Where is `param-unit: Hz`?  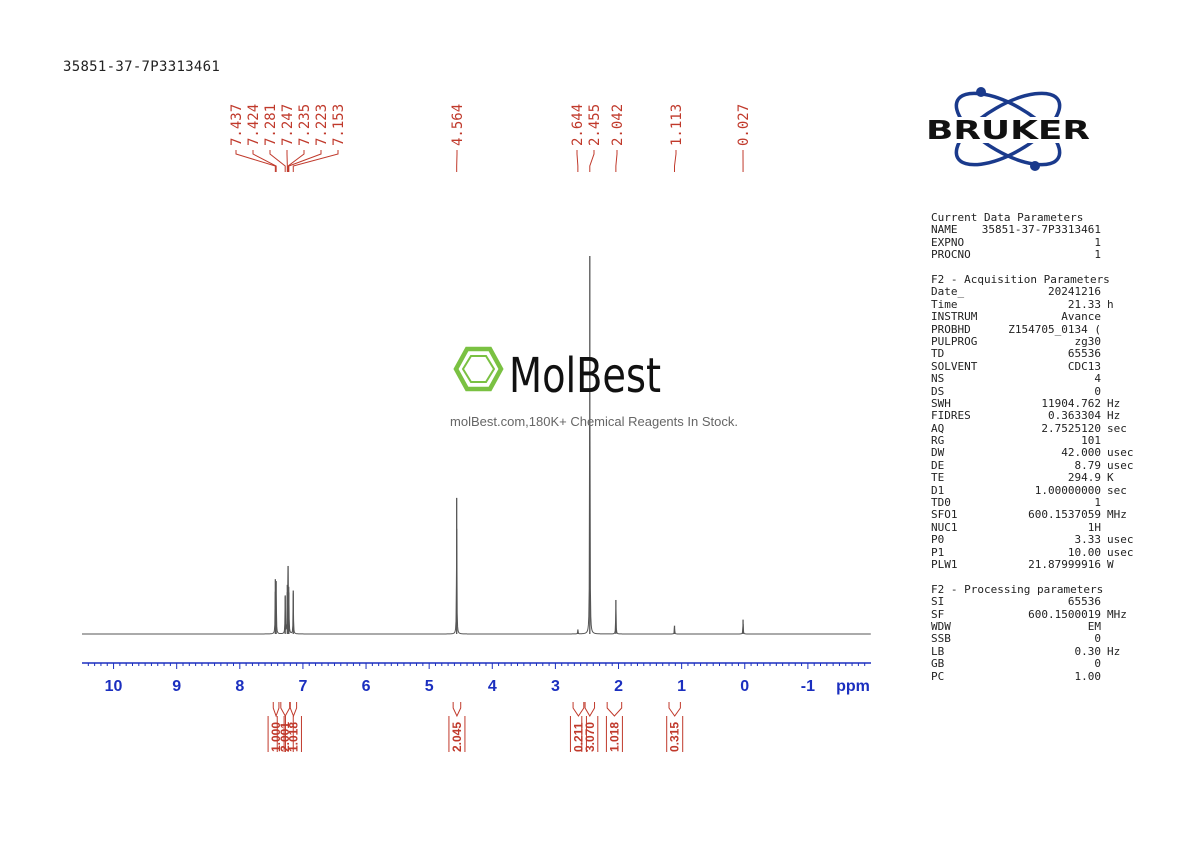 param-unit: Hz is located at coordinates (1114, 403).